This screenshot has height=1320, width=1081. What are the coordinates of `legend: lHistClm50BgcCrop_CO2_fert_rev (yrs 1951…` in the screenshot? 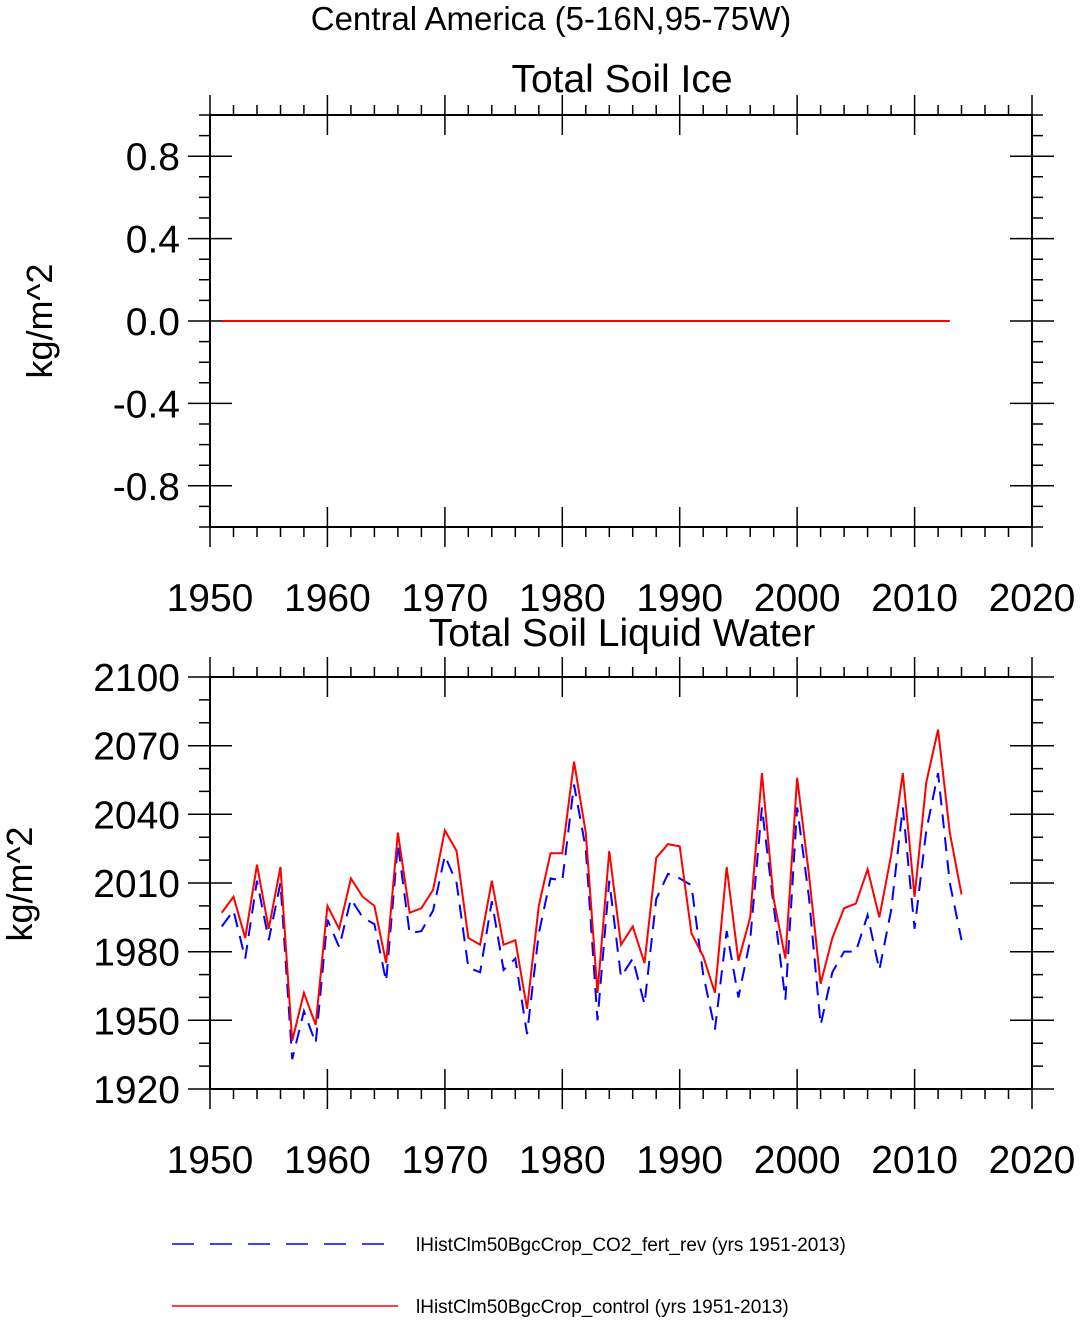 It's located at (509, 1276).